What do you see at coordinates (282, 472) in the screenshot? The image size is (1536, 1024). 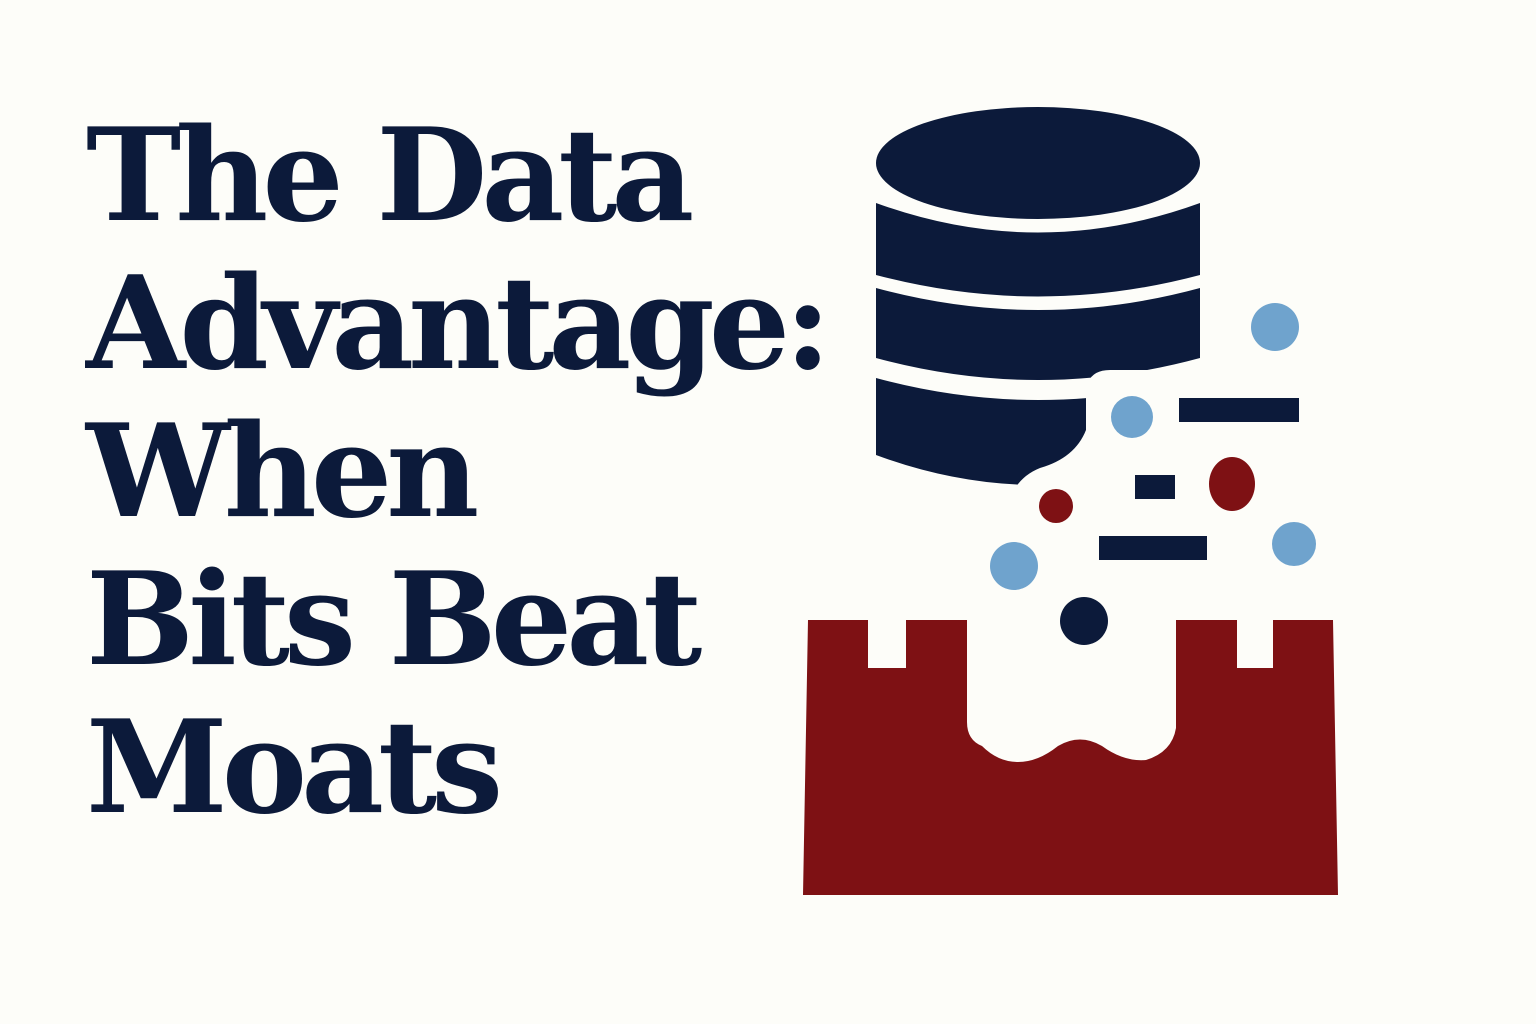 I see `headline-line-3: When` at bounding box center [282, 472].